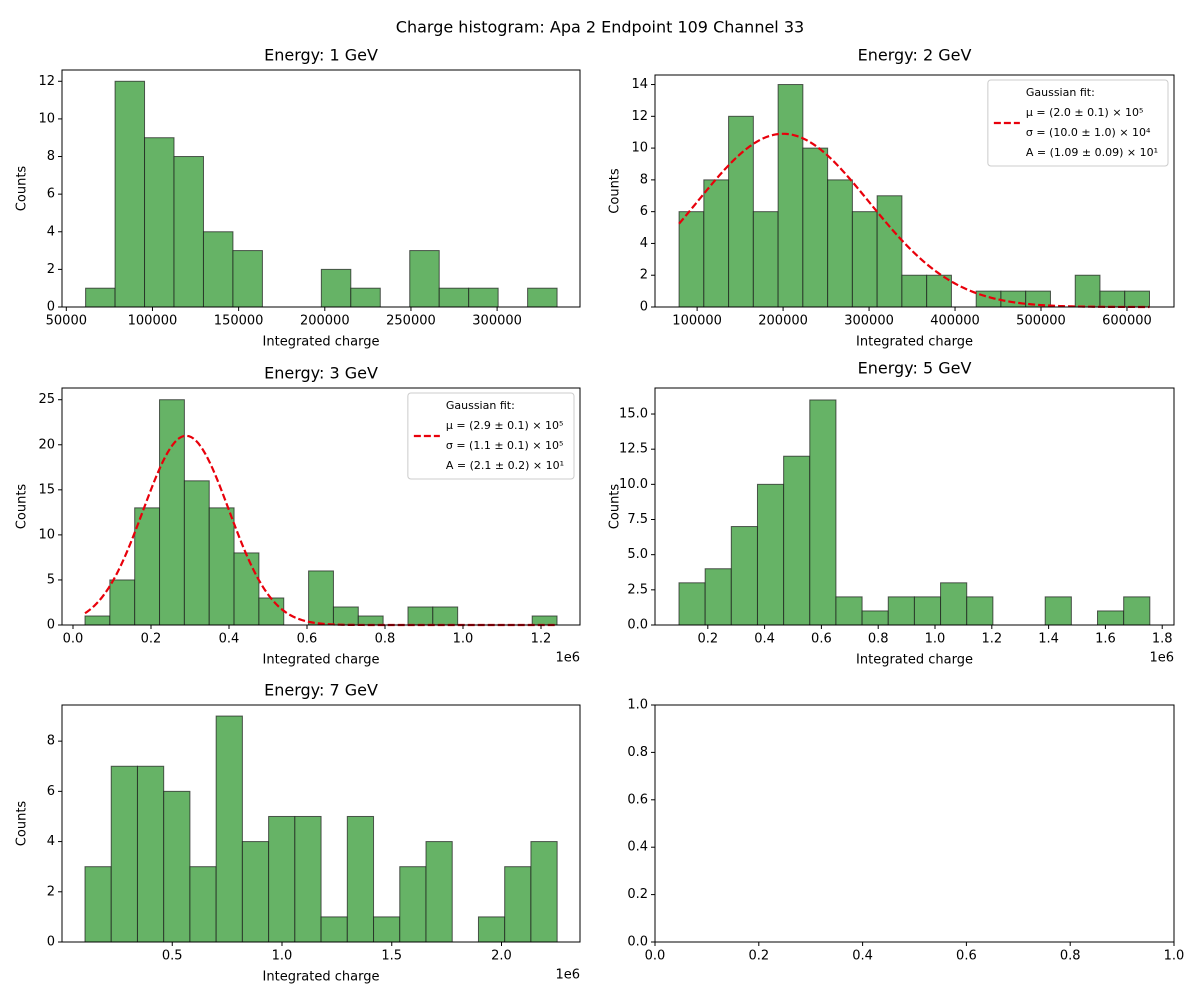 The image size is (1200, 1000). I want to click on axes-title: Energy: 5 GeV, so click(915, 368).